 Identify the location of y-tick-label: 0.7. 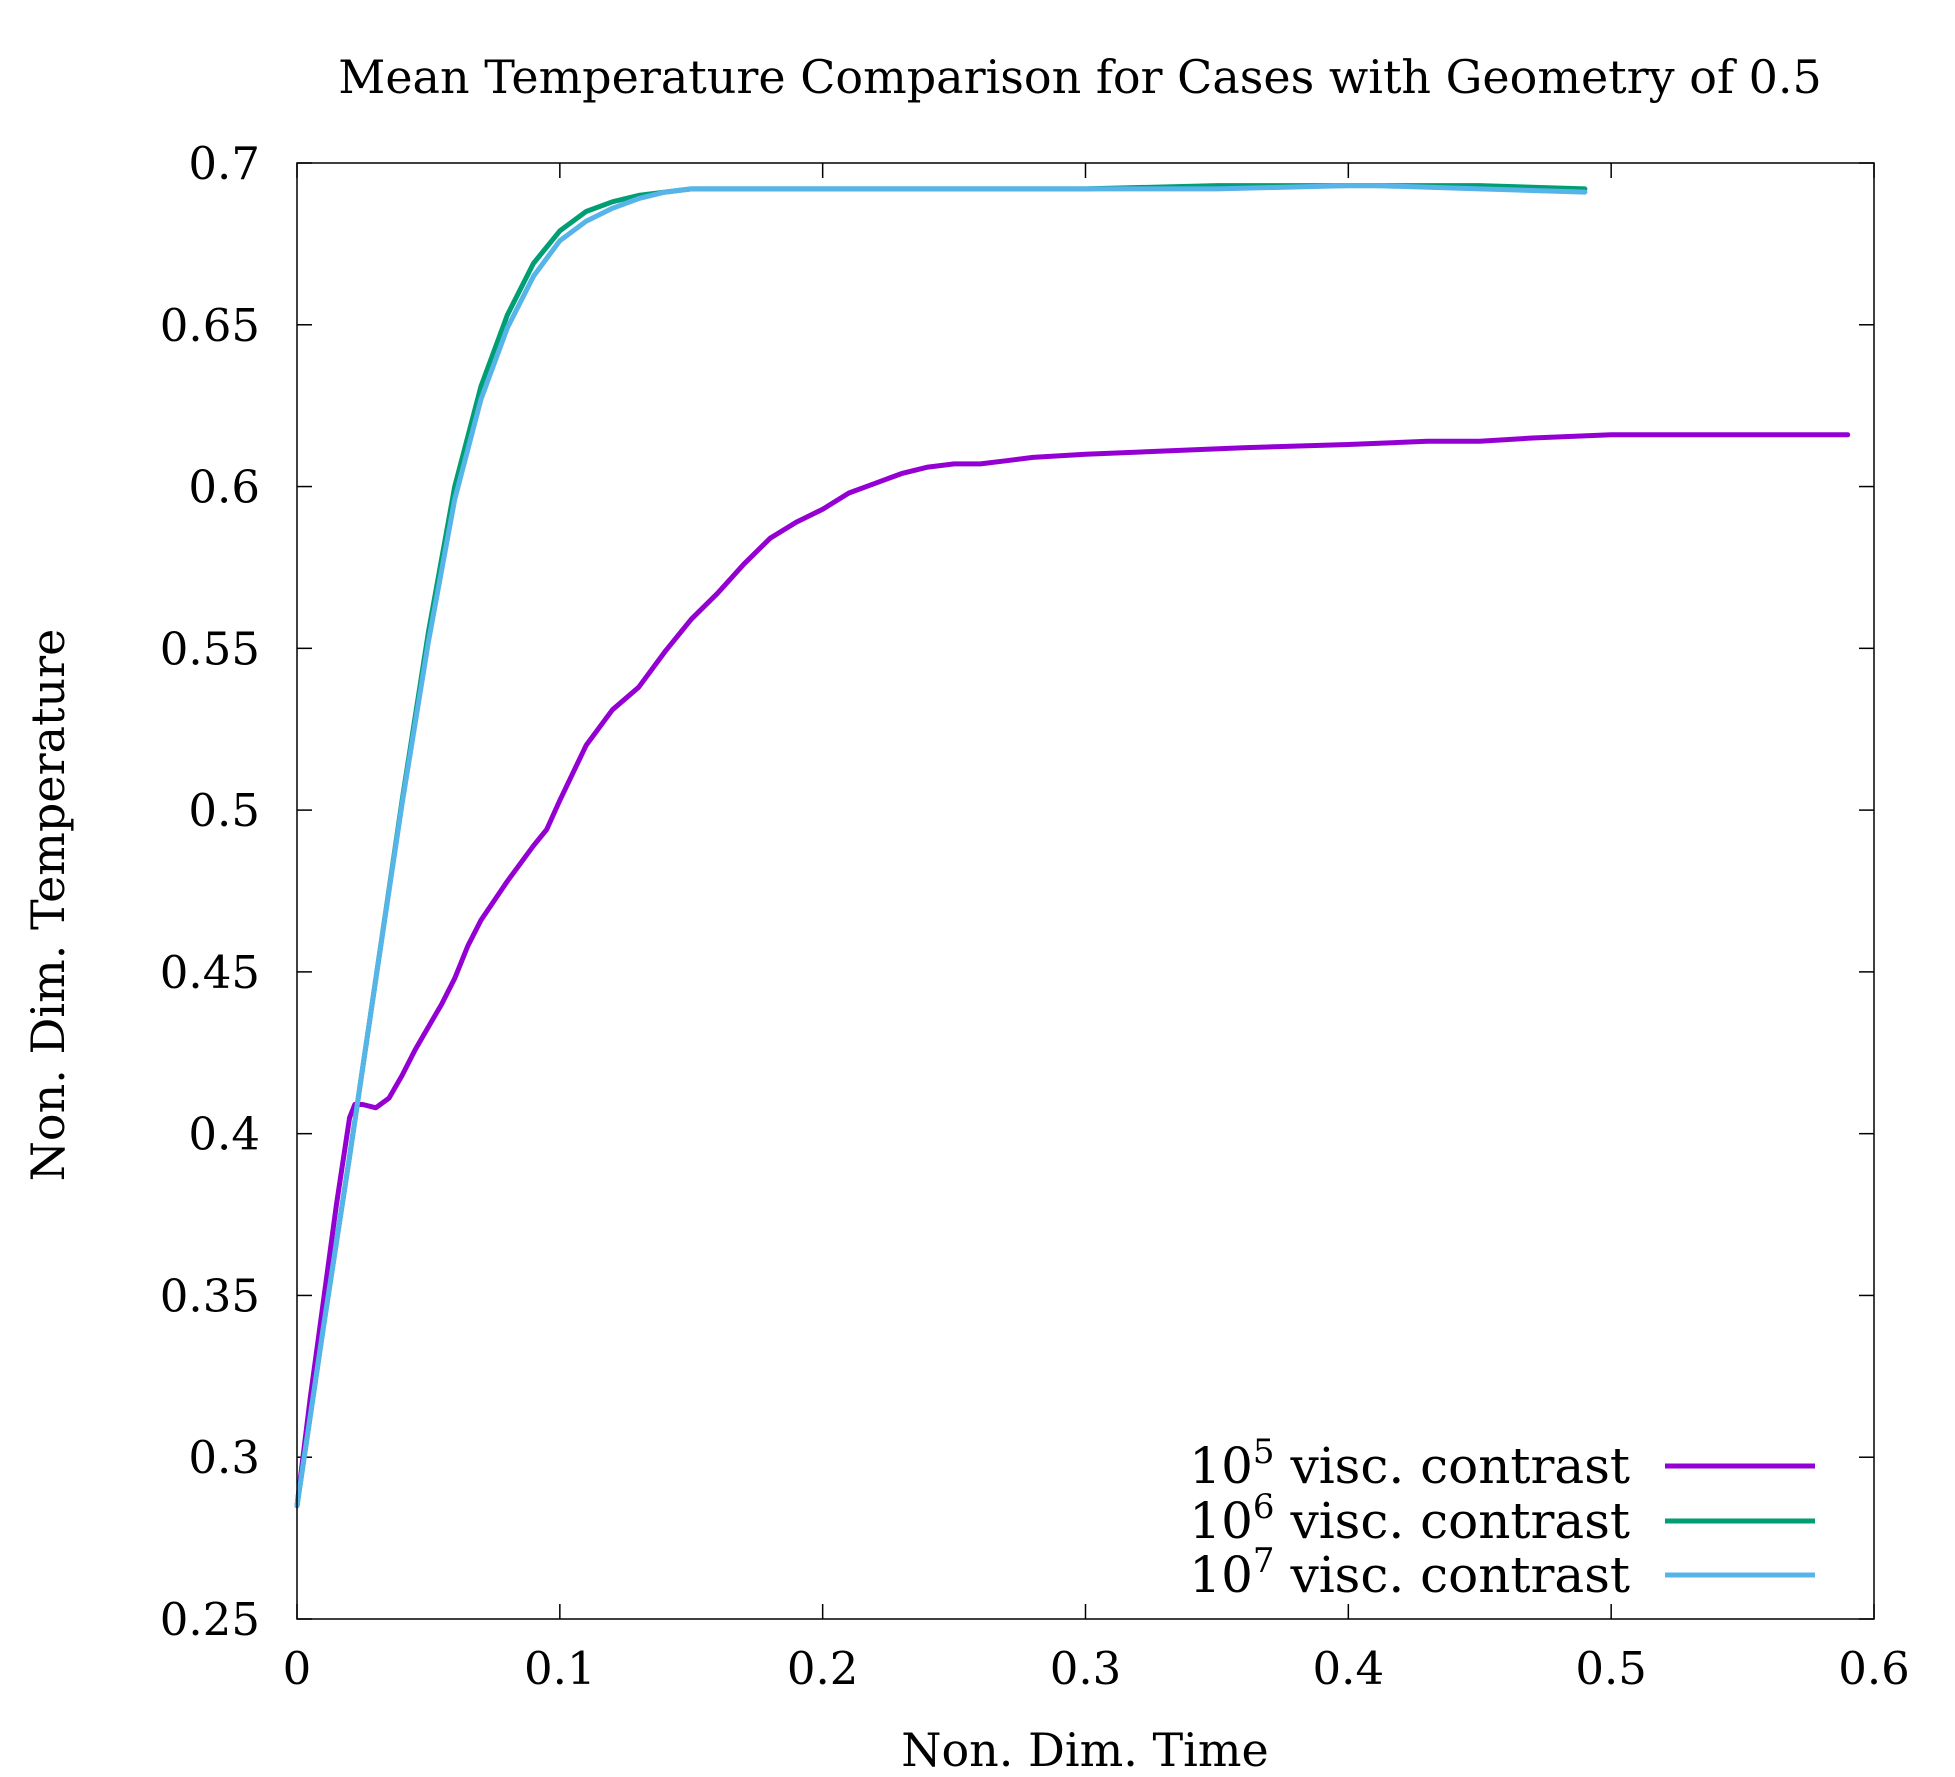
(224, 163).